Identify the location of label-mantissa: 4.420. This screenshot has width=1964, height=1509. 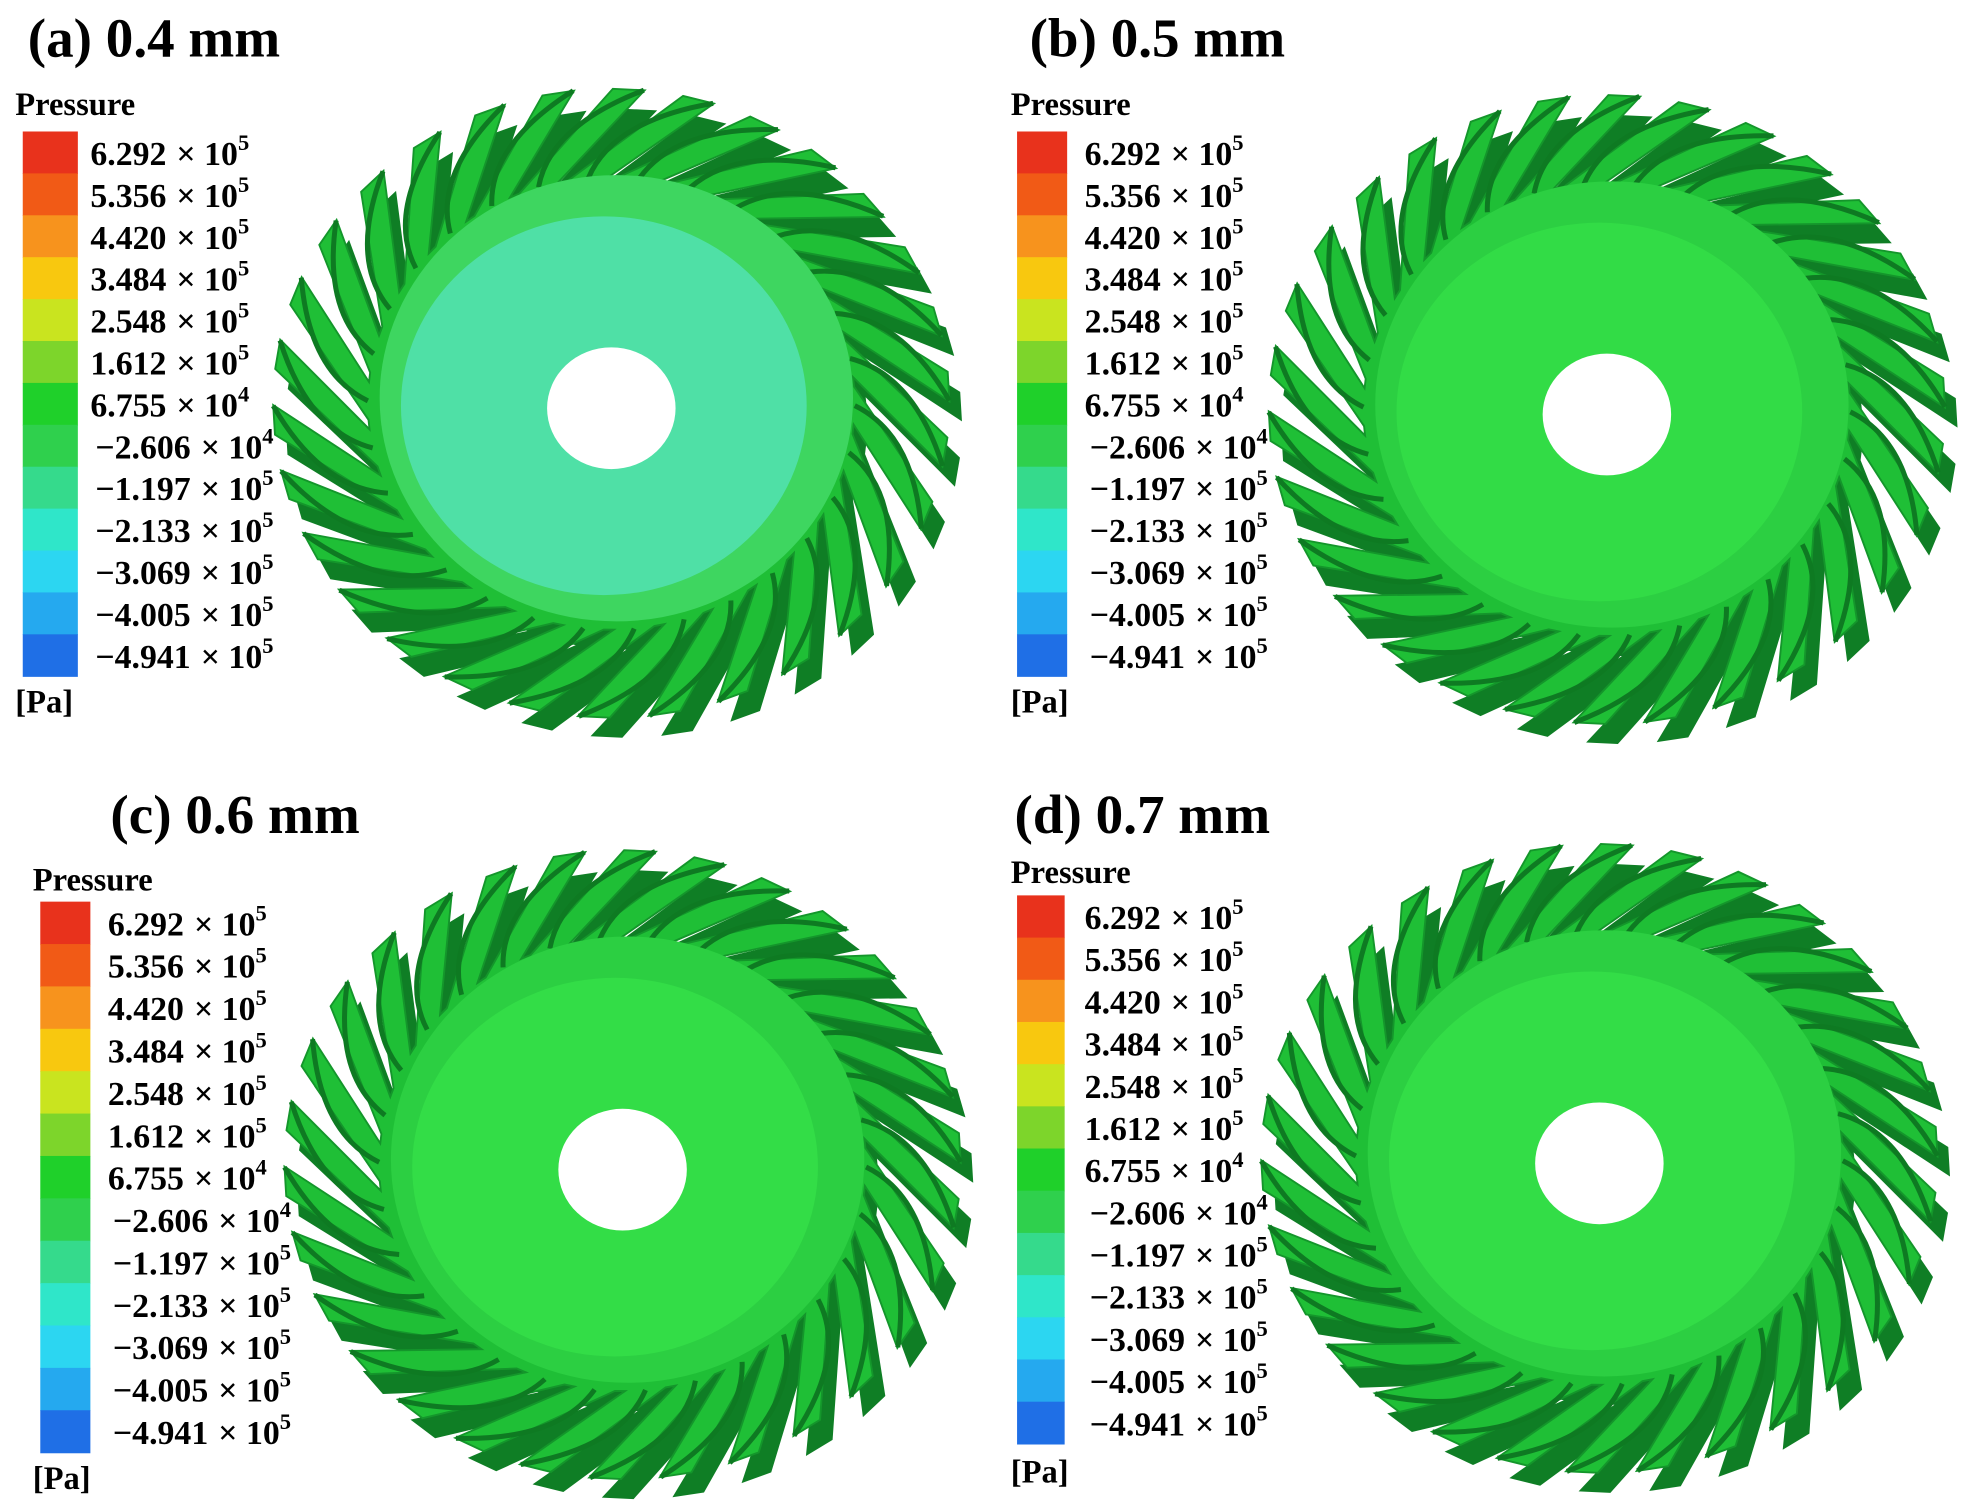
(1123, 238).